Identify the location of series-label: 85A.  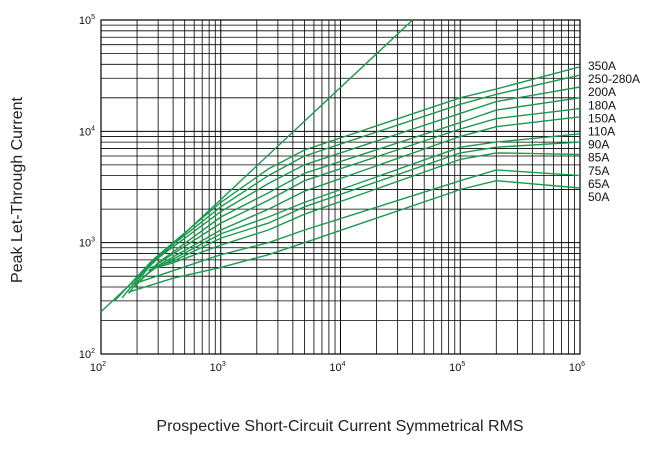
(598, 158).